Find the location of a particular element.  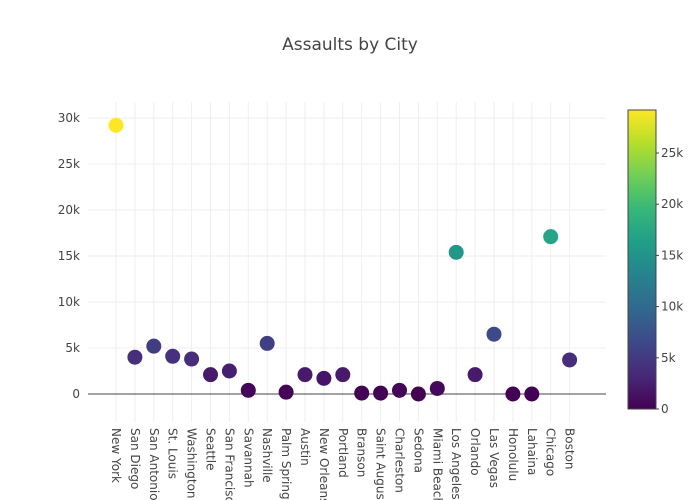

x-tick-label: Chicago is located at coordinates (551, 452).